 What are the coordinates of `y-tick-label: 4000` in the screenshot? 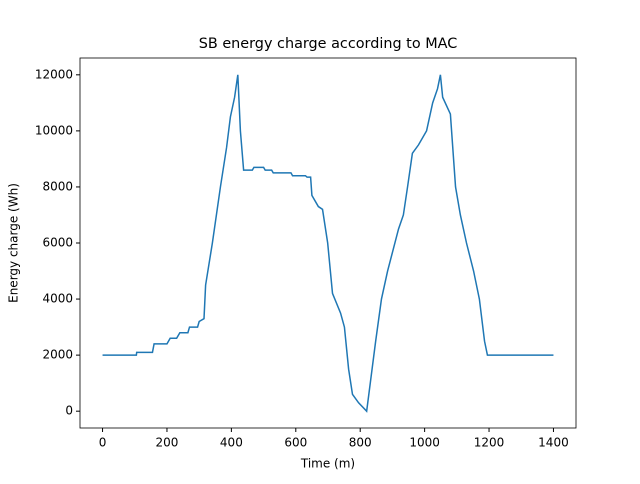 It's located at (57, 299).